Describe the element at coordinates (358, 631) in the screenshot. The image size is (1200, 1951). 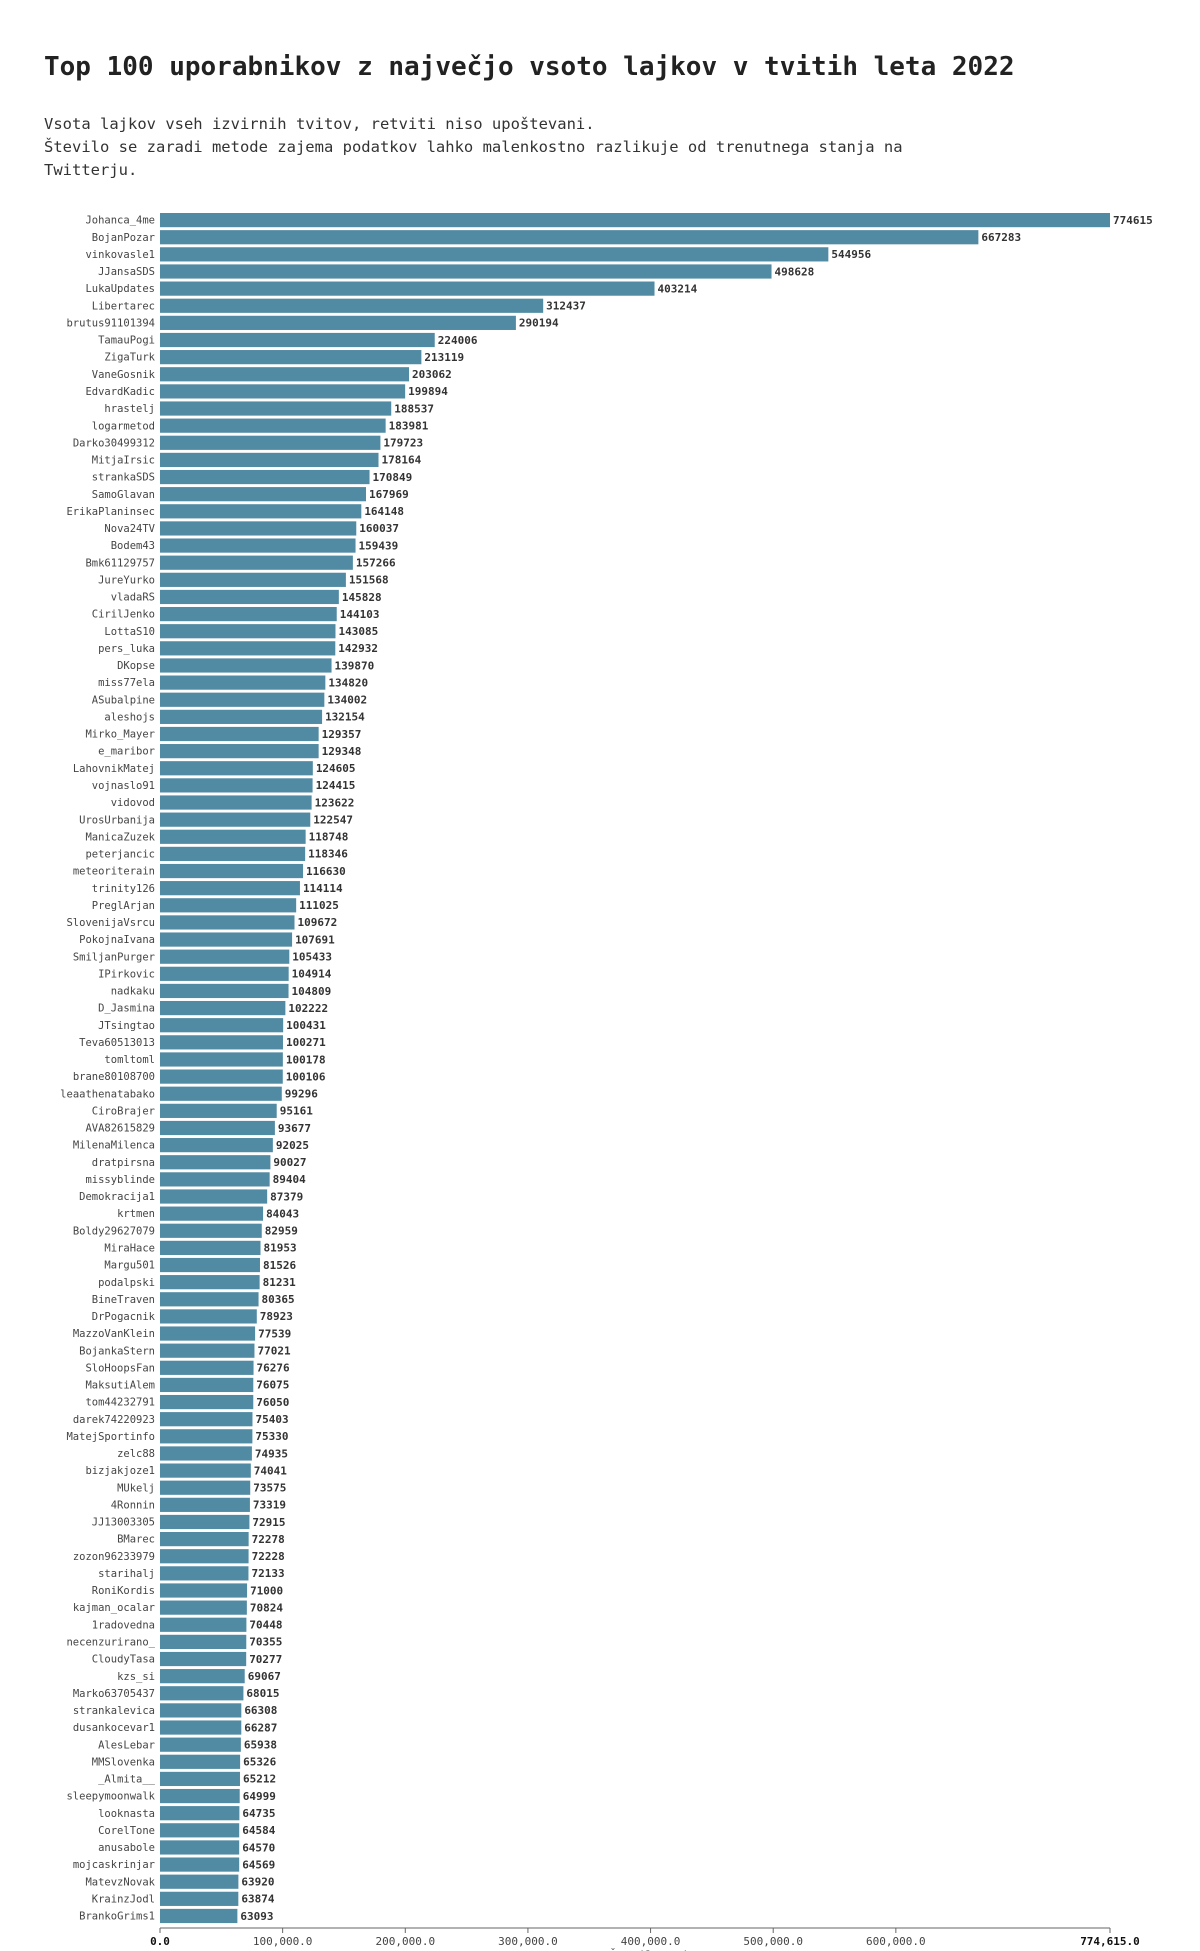
I see `value-label: 143085` at that location.